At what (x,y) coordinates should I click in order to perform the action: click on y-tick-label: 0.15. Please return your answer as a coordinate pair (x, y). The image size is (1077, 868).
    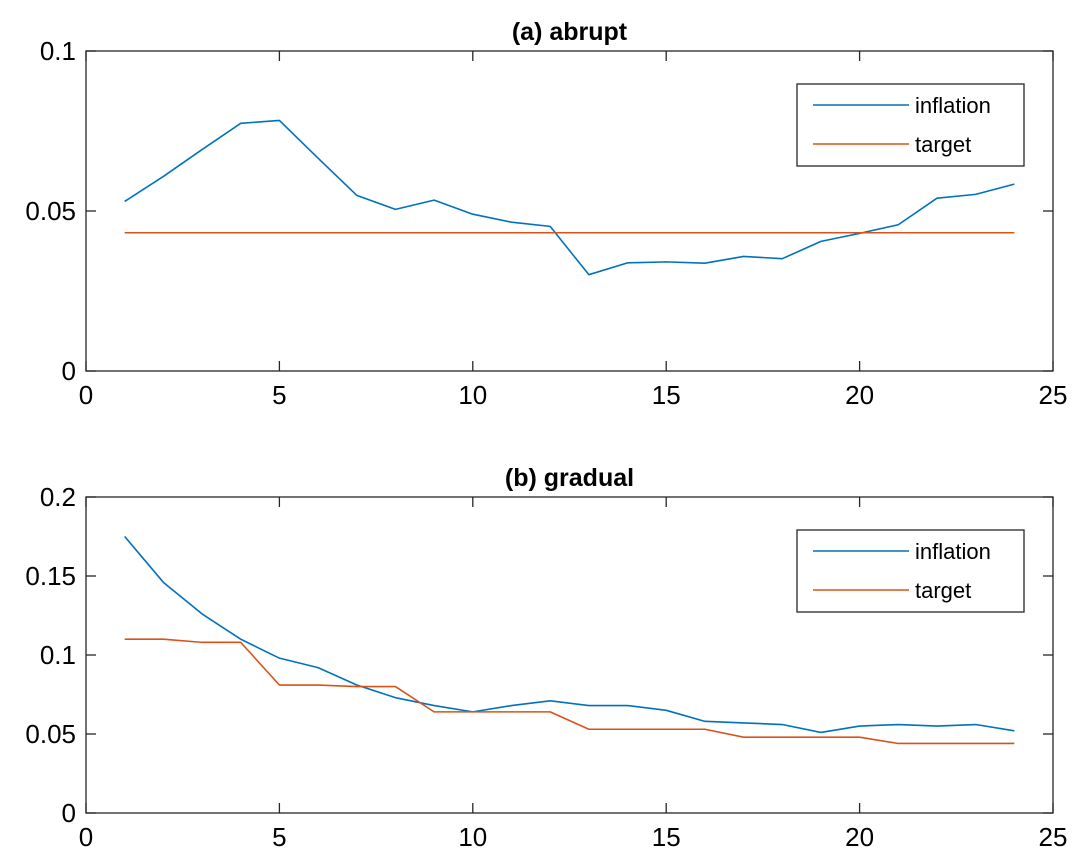
    Looking at the image, I should click on (50, 576).